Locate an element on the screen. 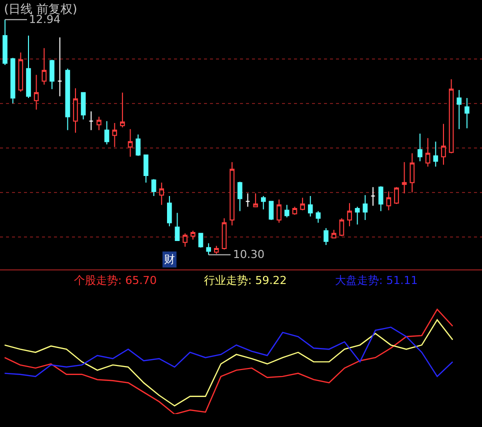  annotation: 财 is located at coordinates (169, 259).